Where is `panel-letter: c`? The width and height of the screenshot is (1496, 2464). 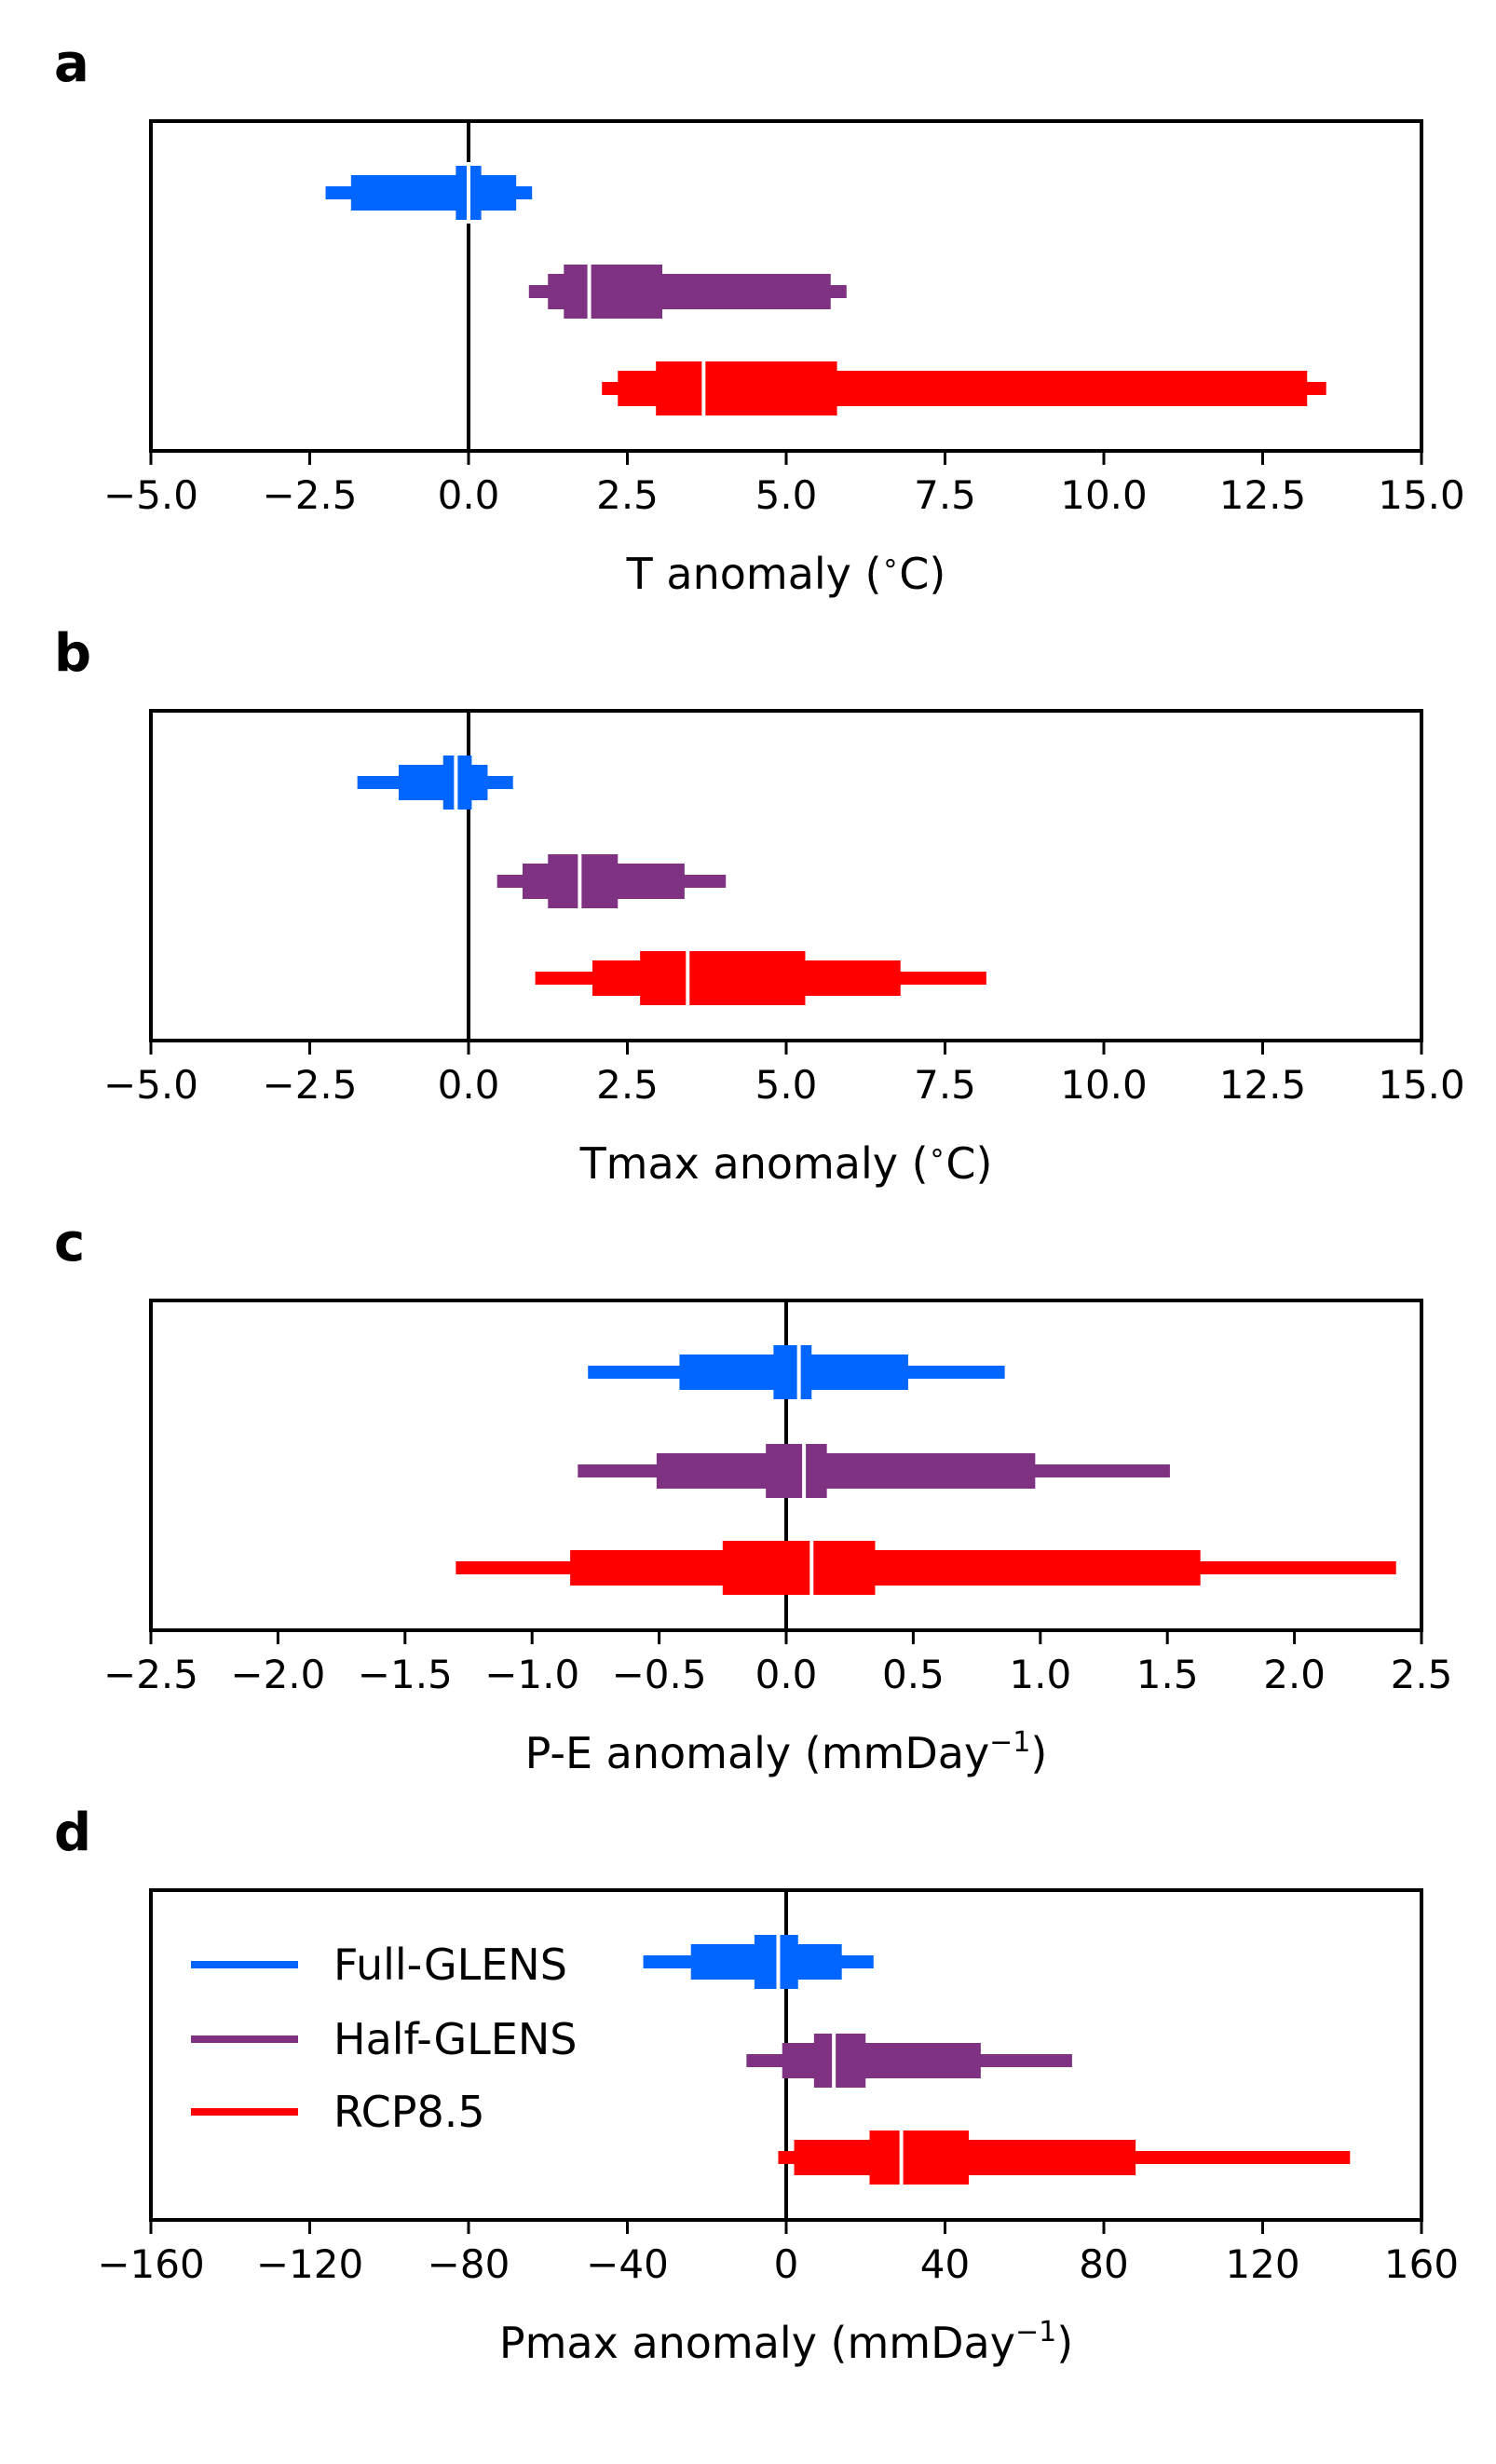
panel-letter: c is located at coordinates (69, 1243).